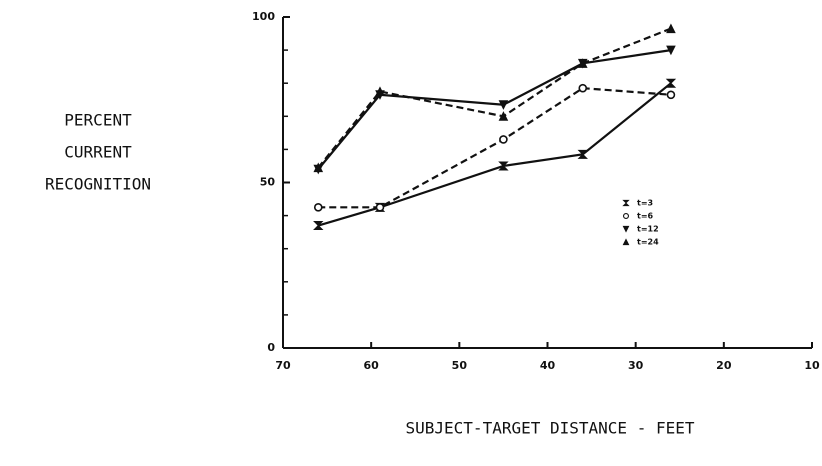 This screenshot has height=466, width=822. Describe the element at coordinates (460, 365) in the screenshot. I see `x-tick-label: 50` at that location.